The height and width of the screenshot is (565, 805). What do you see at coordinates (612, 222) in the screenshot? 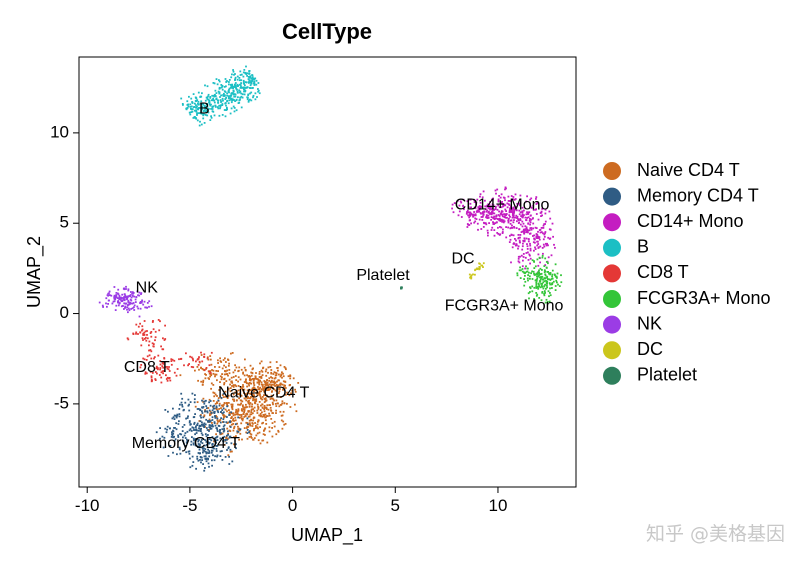
I see `legend-swatch` at bounding box center [612, 222].